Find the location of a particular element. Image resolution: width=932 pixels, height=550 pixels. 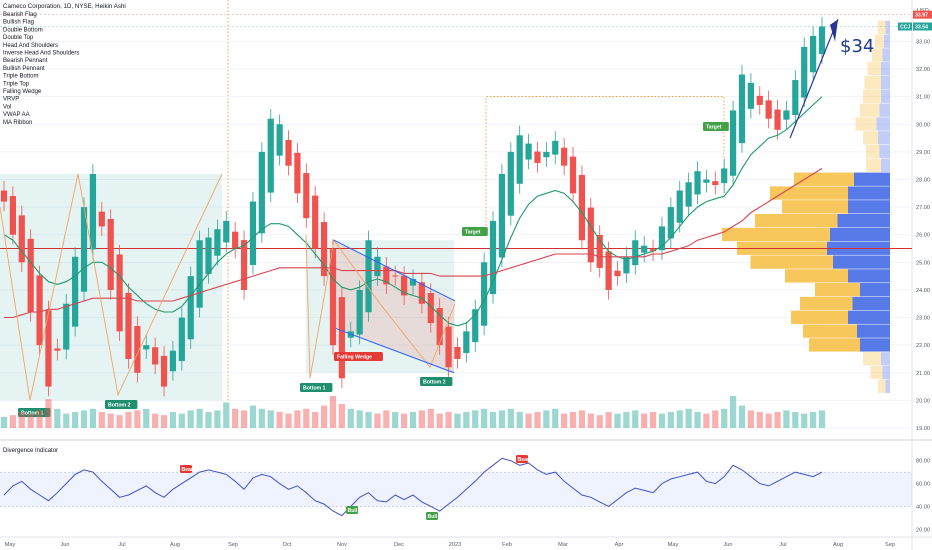

price-tick-0: 33.00 is located at coordinates (923, 42).